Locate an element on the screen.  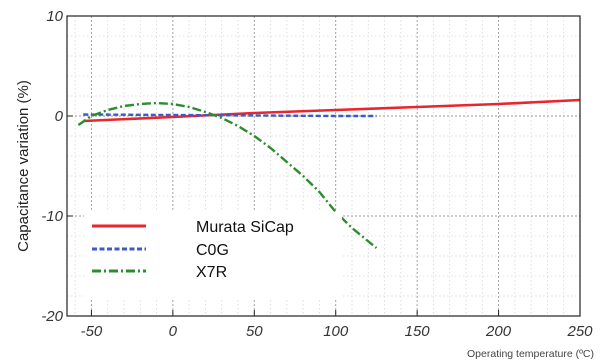
legend-label-x7r: X7R is located at coordinates (211, 272).